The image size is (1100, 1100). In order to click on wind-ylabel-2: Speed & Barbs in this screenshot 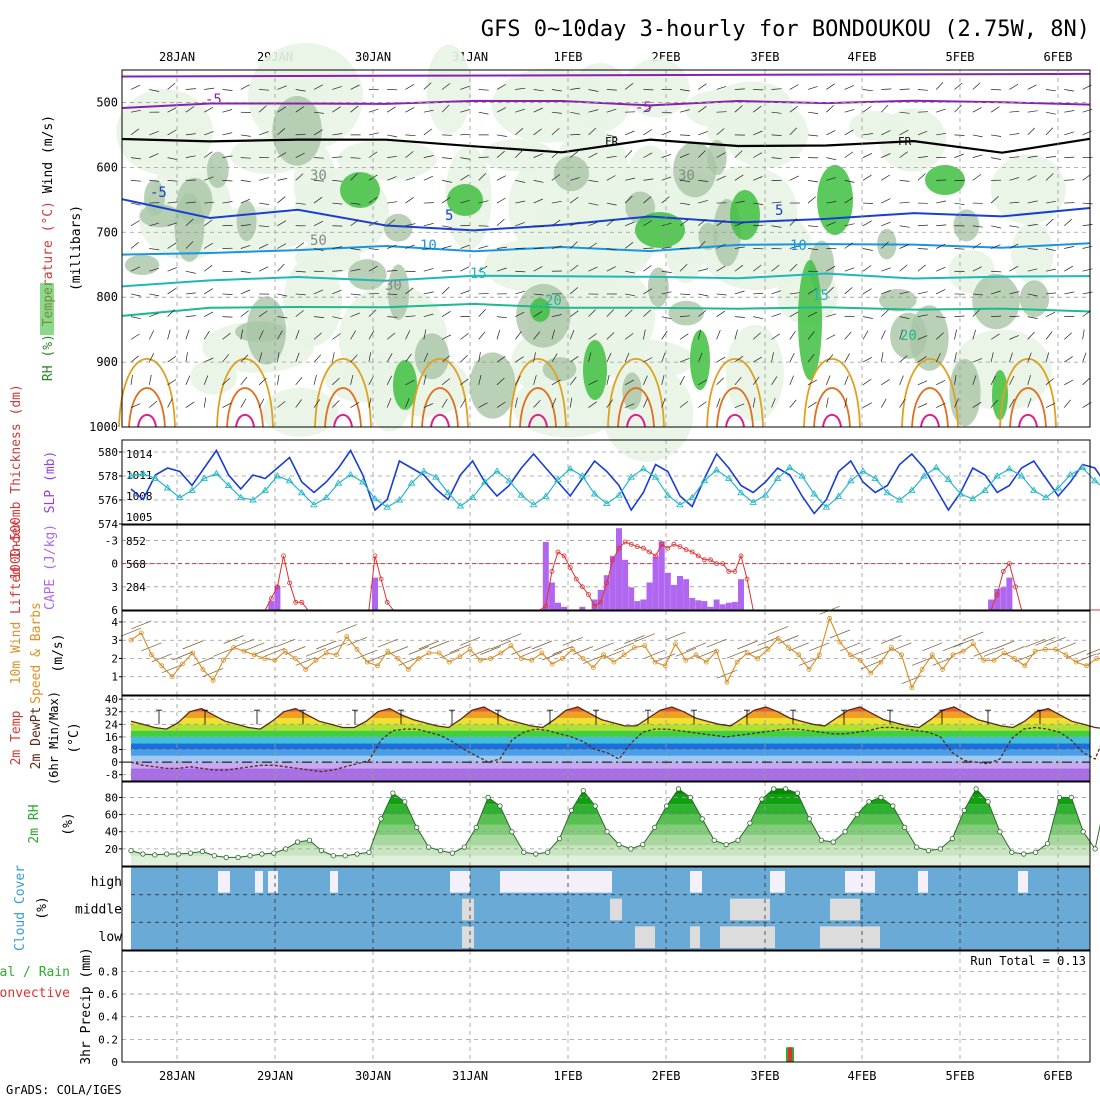, I will do `click(36, 653)`.